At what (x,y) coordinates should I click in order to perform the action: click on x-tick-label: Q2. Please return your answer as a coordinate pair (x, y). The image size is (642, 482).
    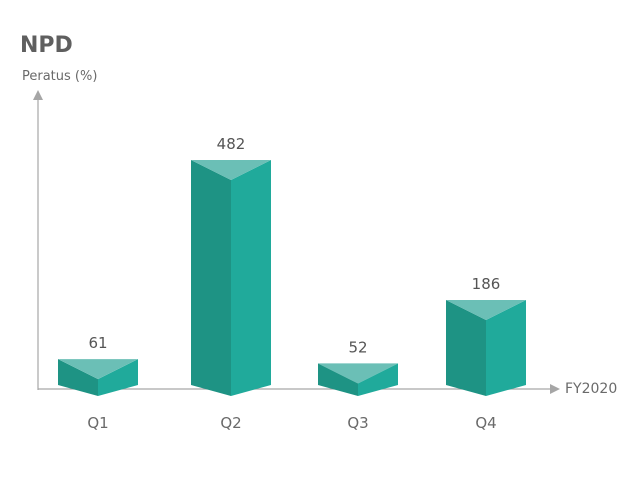
    Looking at the image, I should click on (230, 423).